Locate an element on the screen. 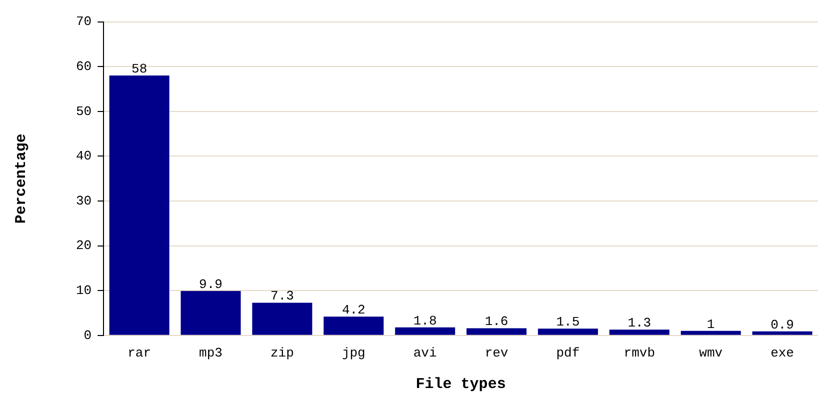 This screenshot has height=405, width=840. x-tick-label: rev is located at coordinates (496, 353).